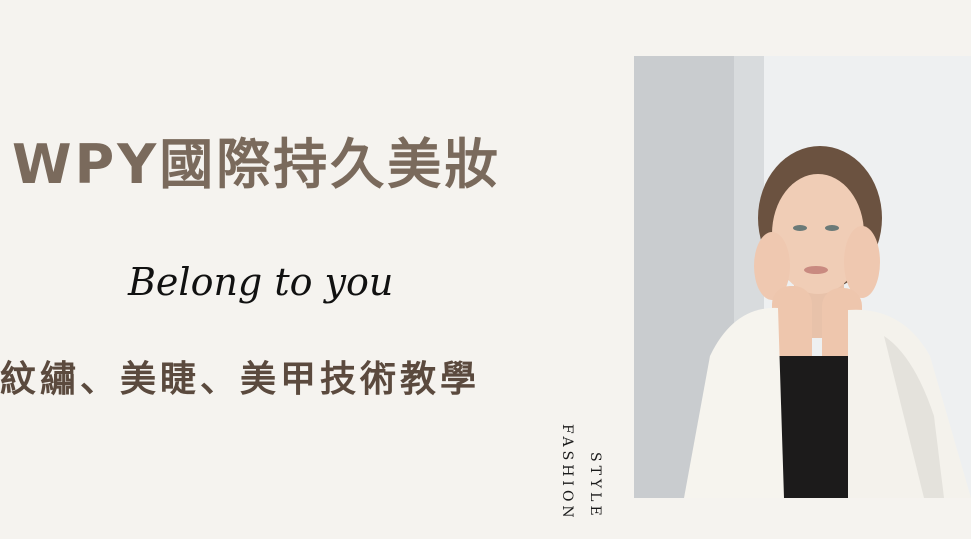  I want to click on vertical-text-style: STYLE, so click(595, 486).